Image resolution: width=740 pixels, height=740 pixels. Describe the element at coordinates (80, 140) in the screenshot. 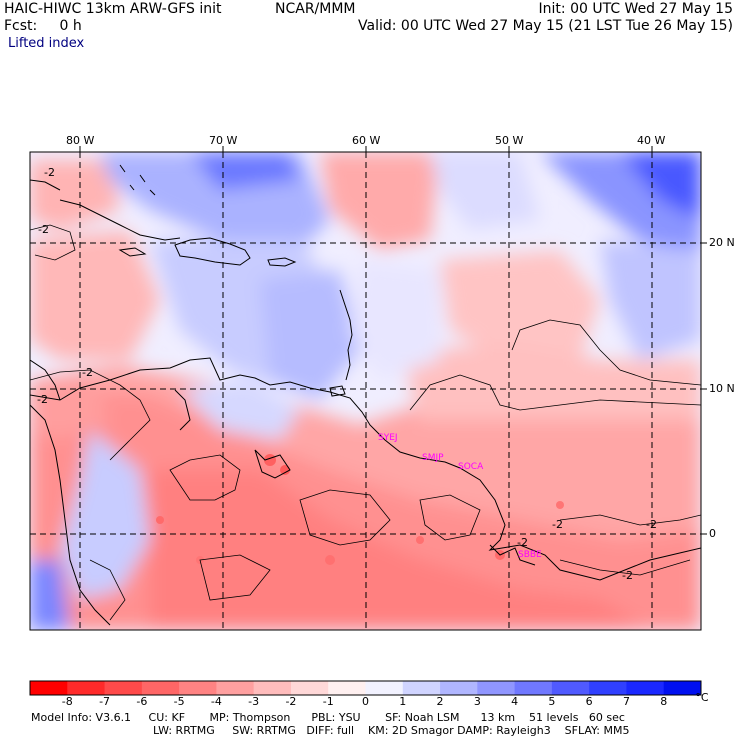

I see `lon-label: 80 W` at that location.